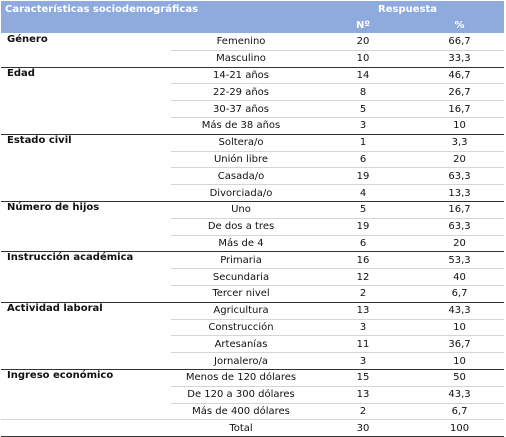 This screenshot has width=506, height=437. I want to click on category-label: Tercer nivel, so click(241, 293).